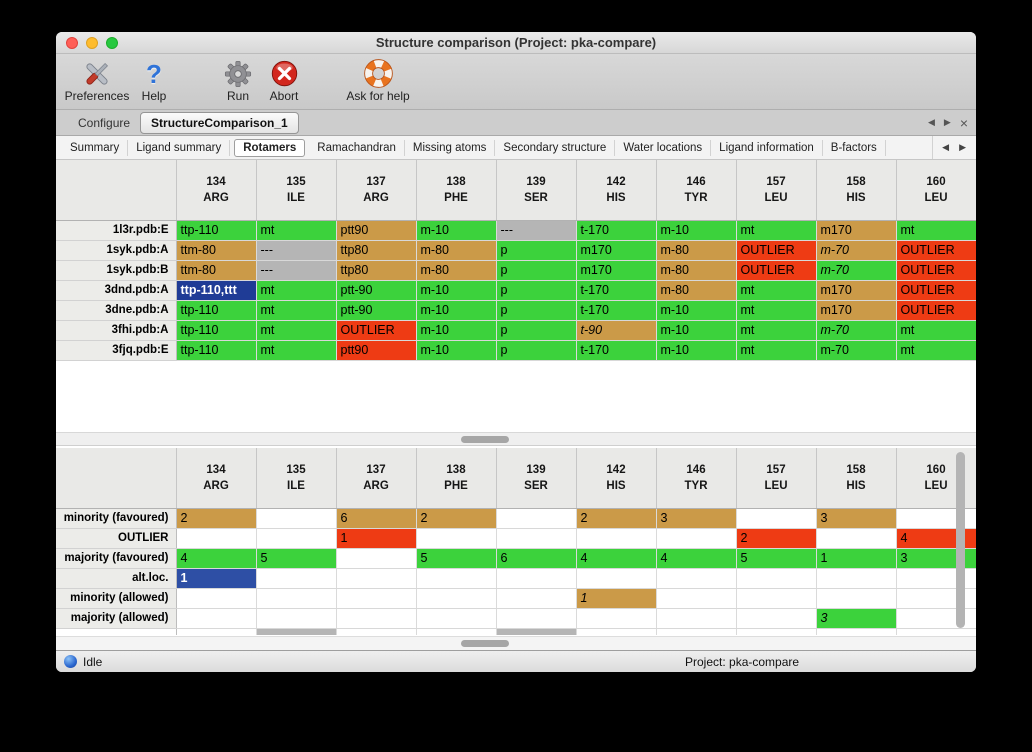 The width and height of the screenshot is (1032, 752). What do you see at coordinates (116, 250) in the screenshot?
I see `row-label: 1syk.pdb:A` at bounding box center [116, 250].